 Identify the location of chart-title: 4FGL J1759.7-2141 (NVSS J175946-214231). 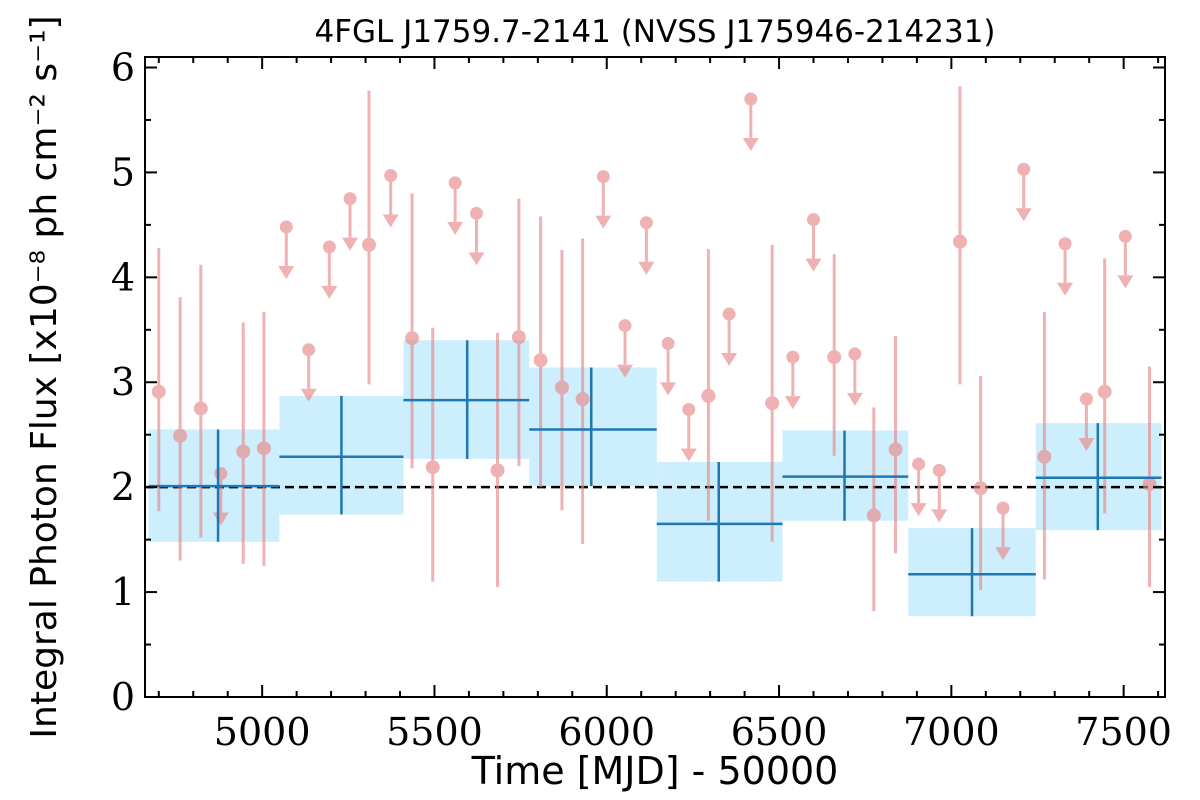
(654, 32).